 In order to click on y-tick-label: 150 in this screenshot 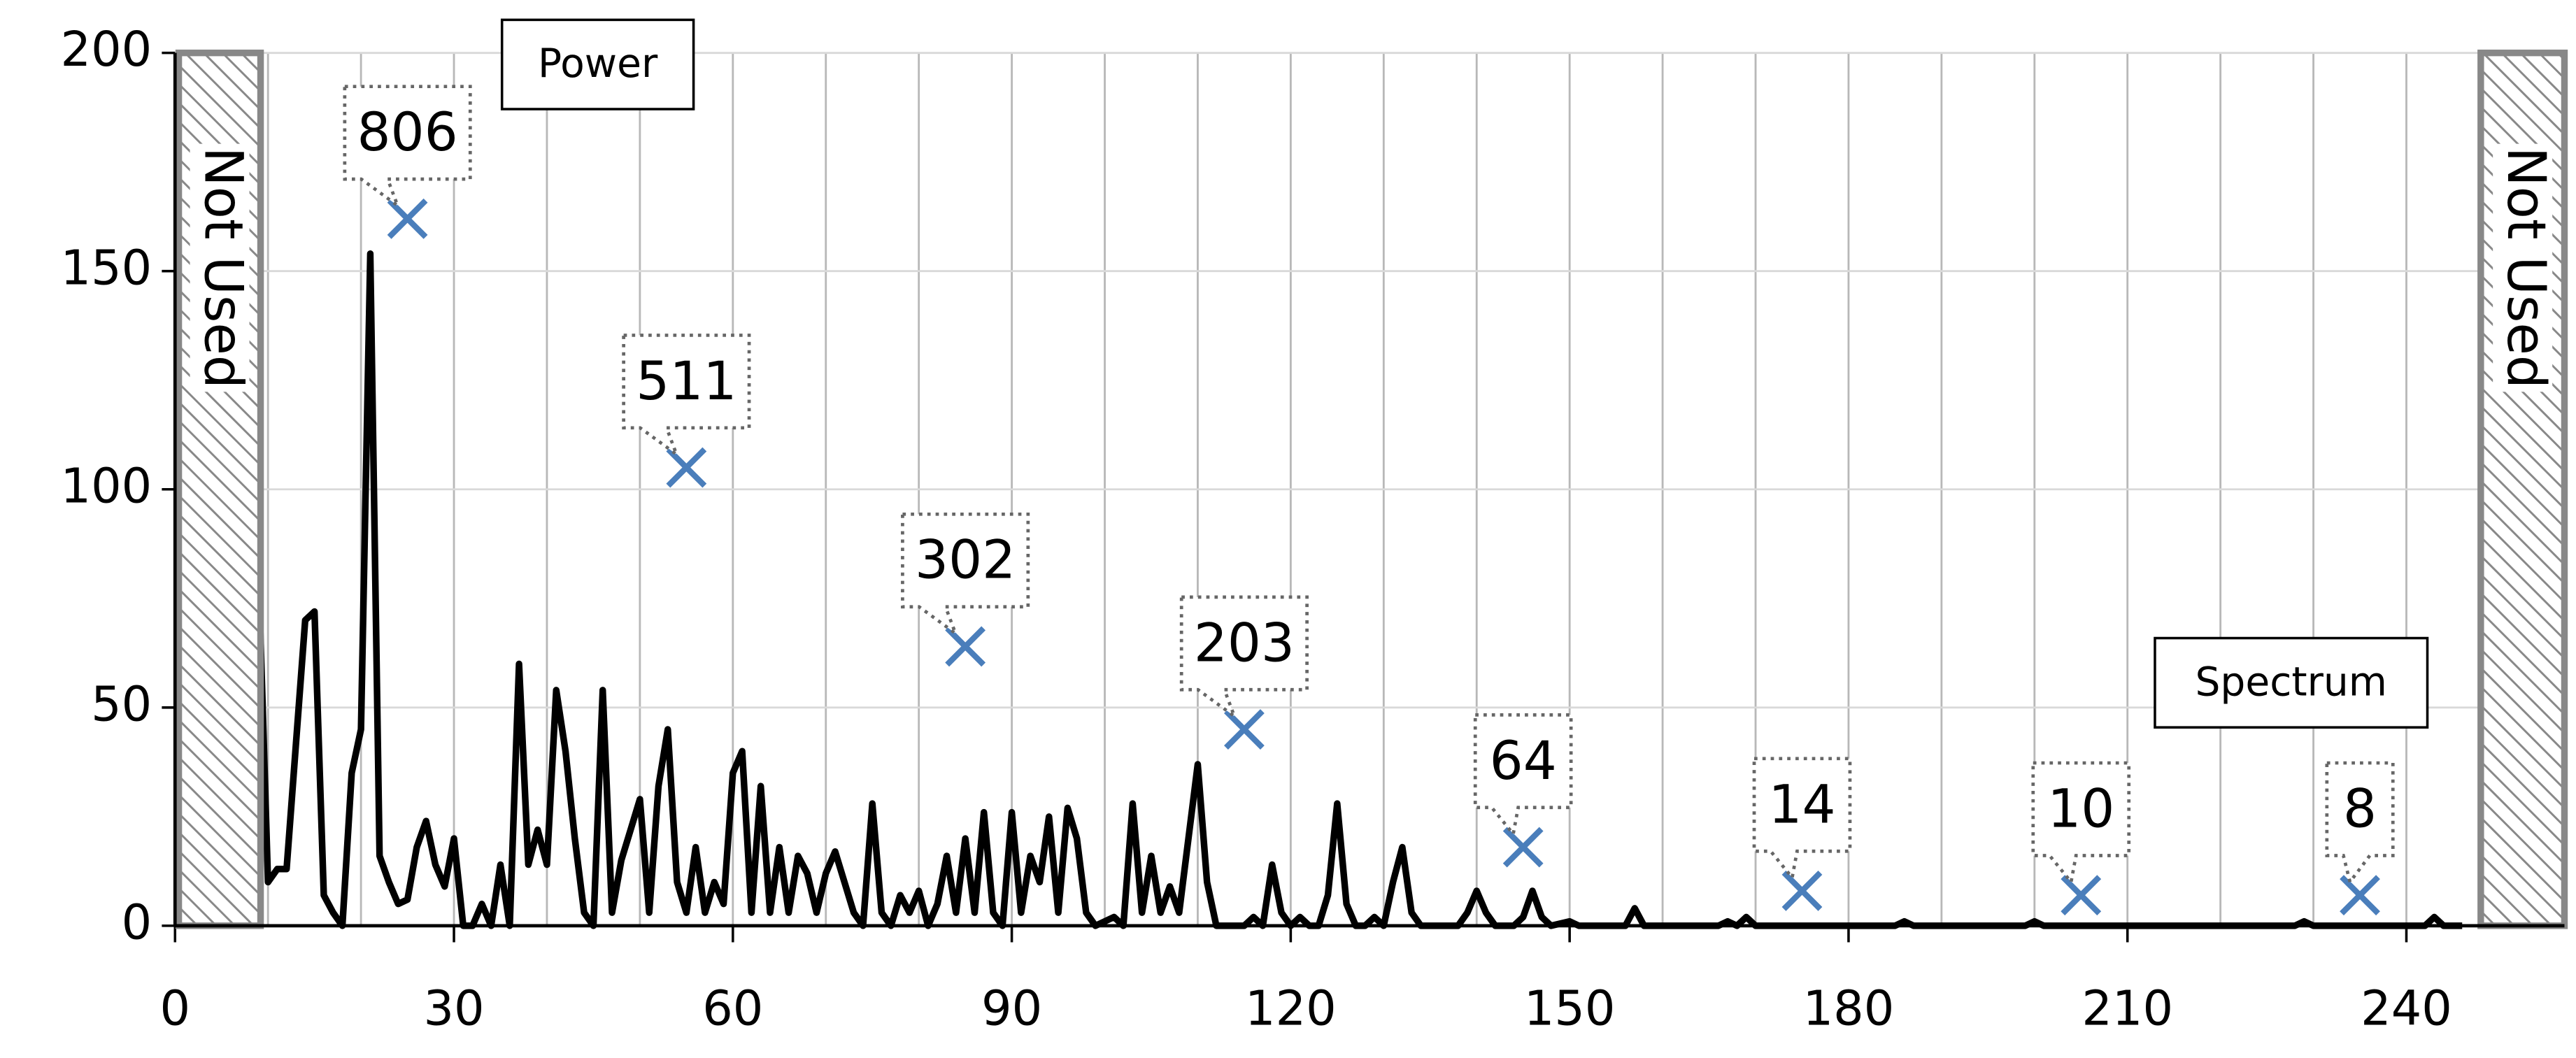, I will do `click(106, 268)`.